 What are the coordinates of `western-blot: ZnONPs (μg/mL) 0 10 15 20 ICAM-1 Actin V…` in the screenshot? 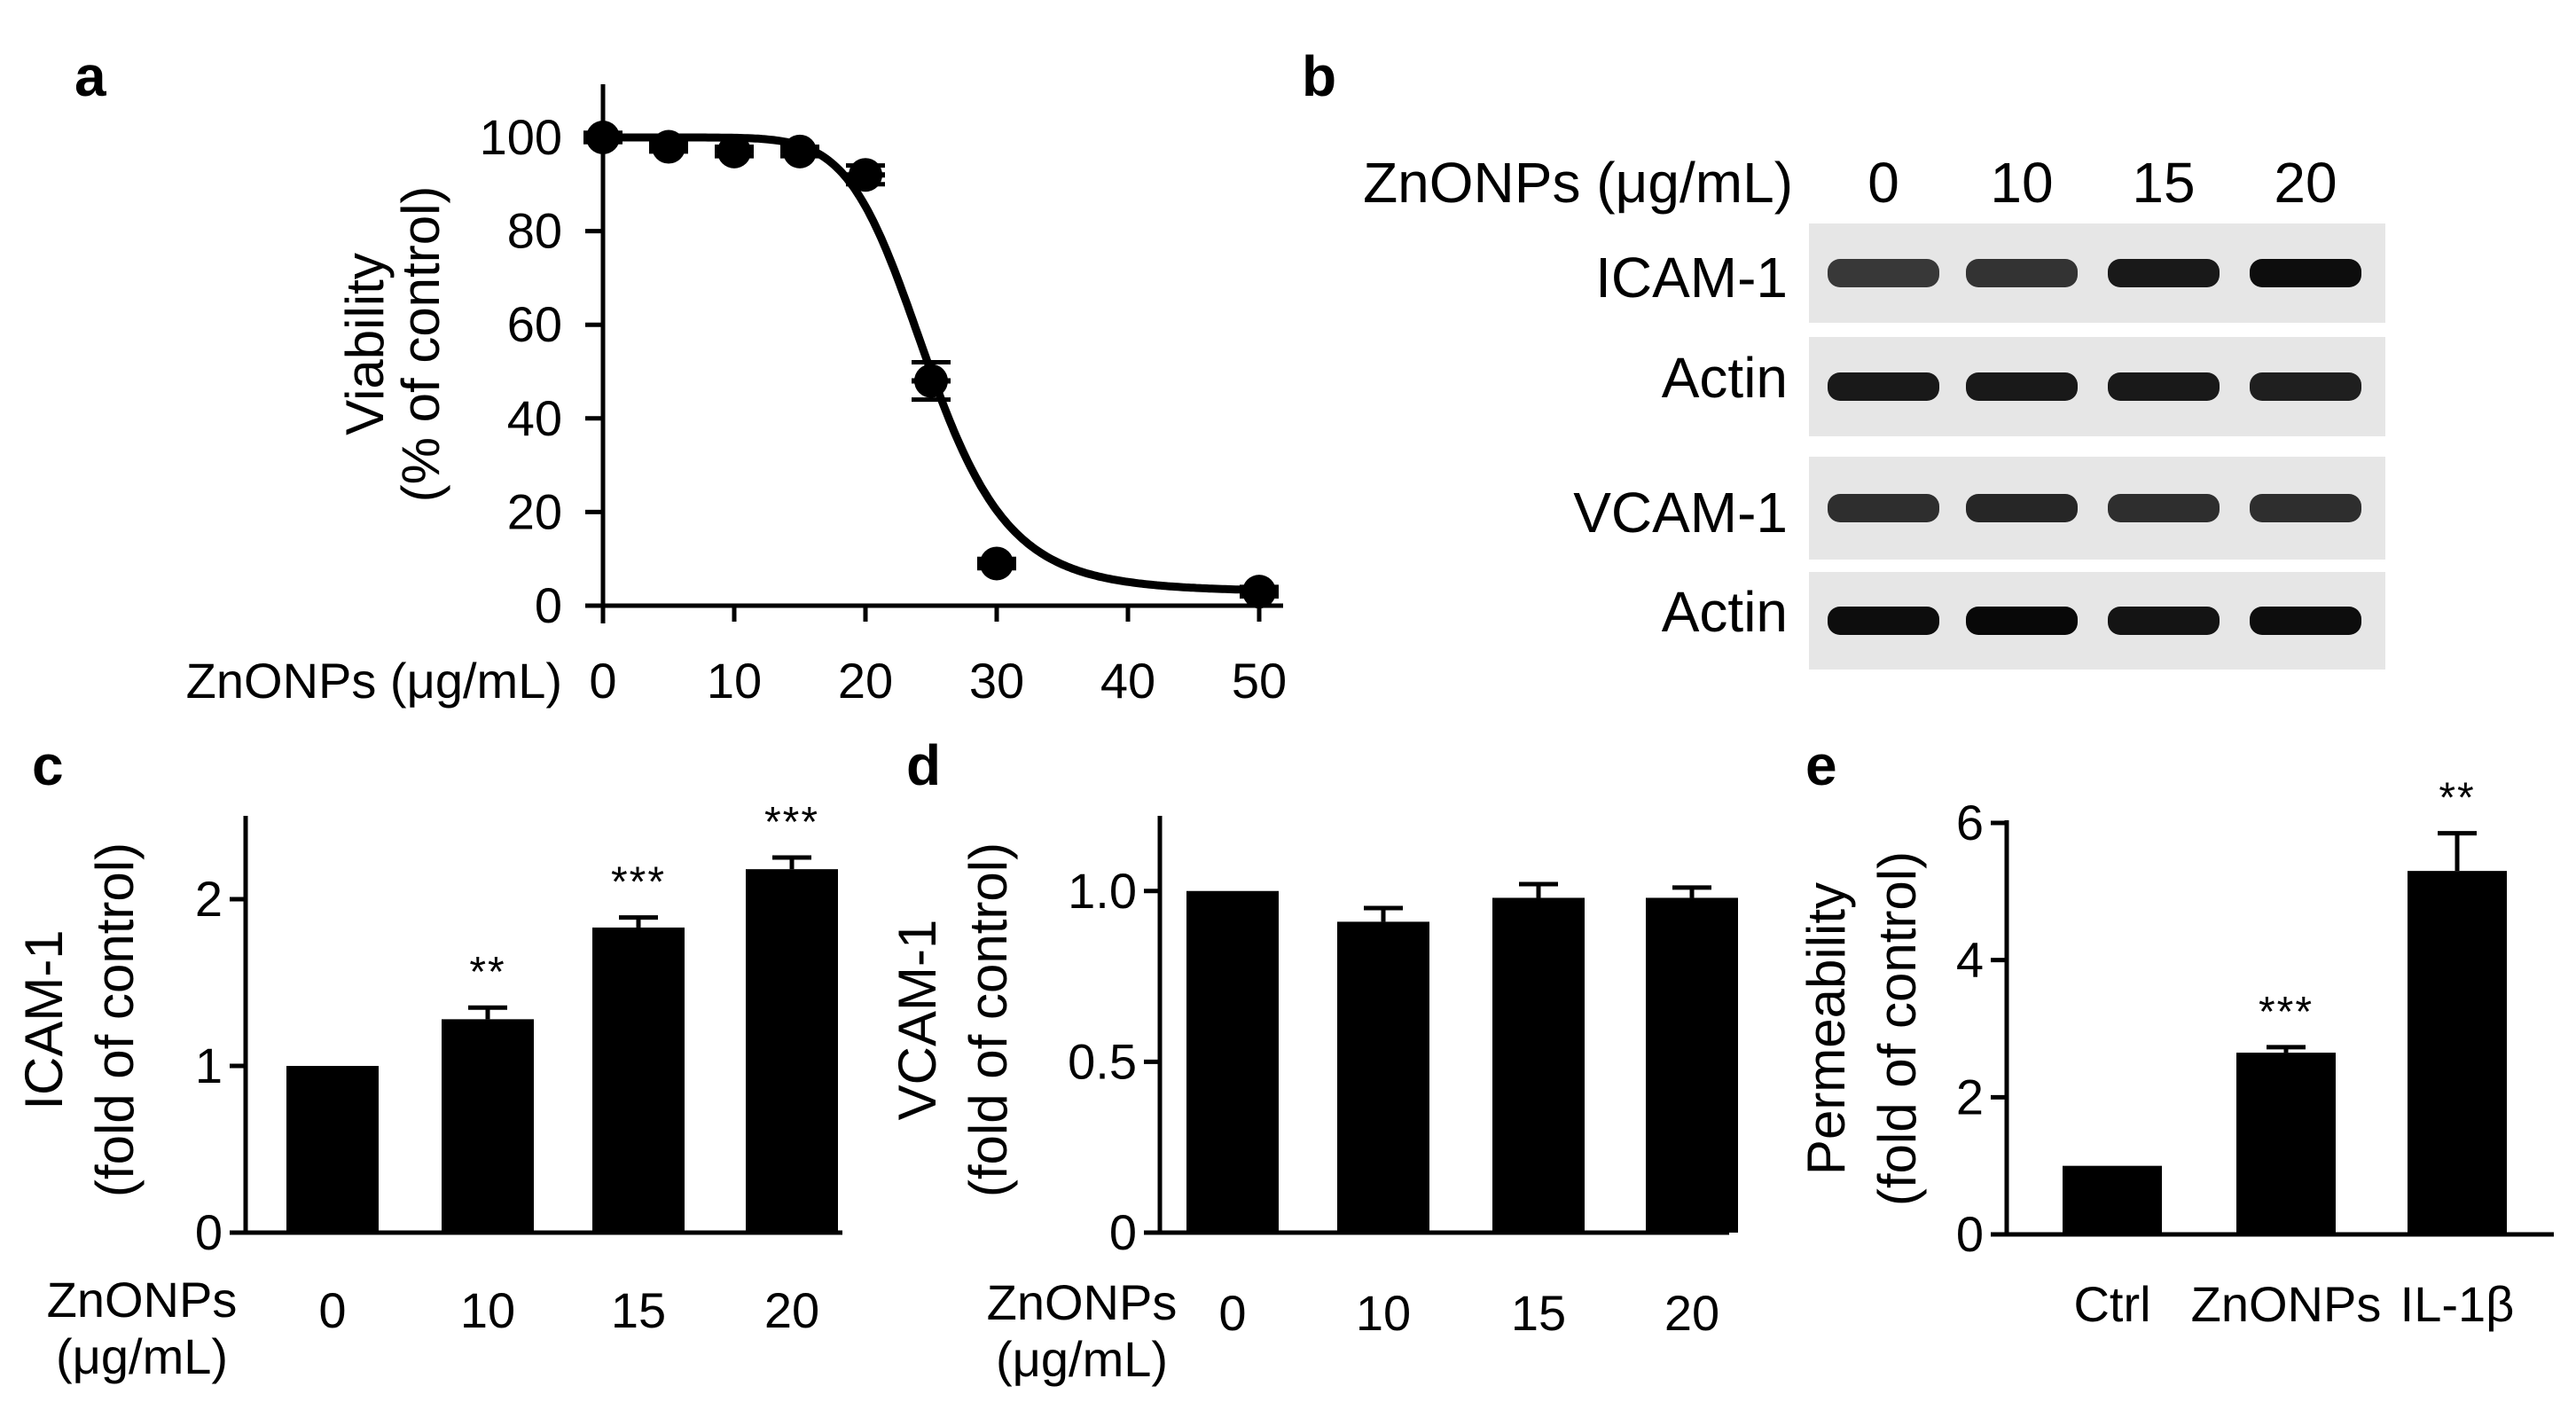 It's located at (1874, 410).